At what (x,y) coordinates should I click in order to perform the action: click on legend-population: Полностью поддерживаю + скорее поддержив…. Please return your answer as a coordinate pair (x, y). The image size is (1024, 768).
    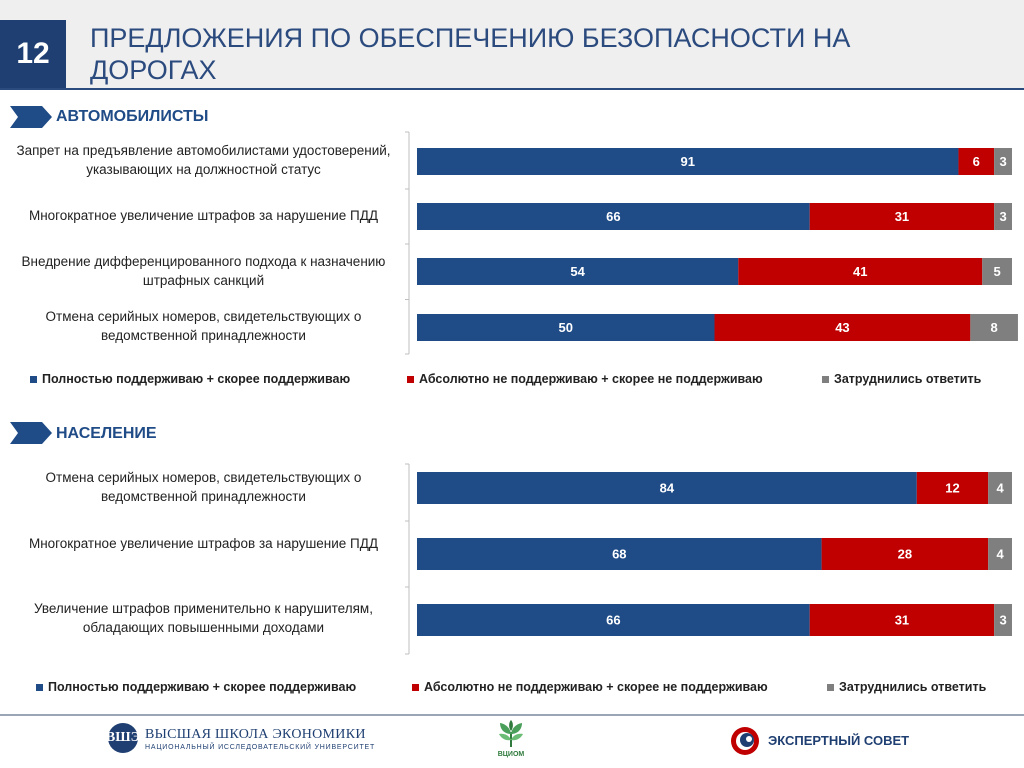
    Looking at the image, I should click on (512, 688).